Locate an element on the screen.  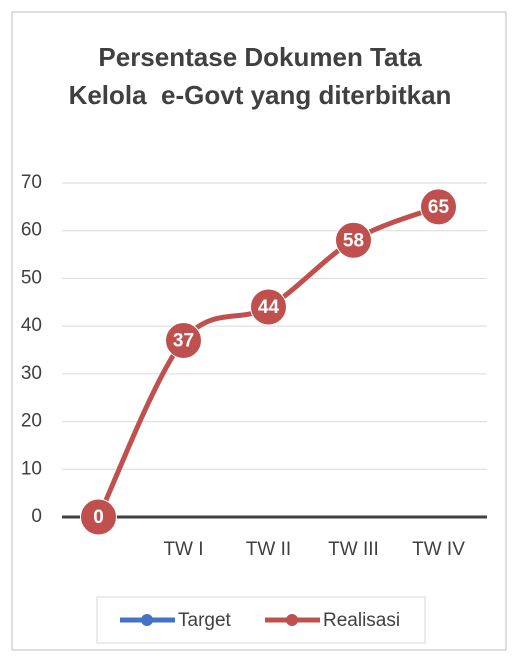
y-tick-label: 30 is located at coordinates (31, 373).